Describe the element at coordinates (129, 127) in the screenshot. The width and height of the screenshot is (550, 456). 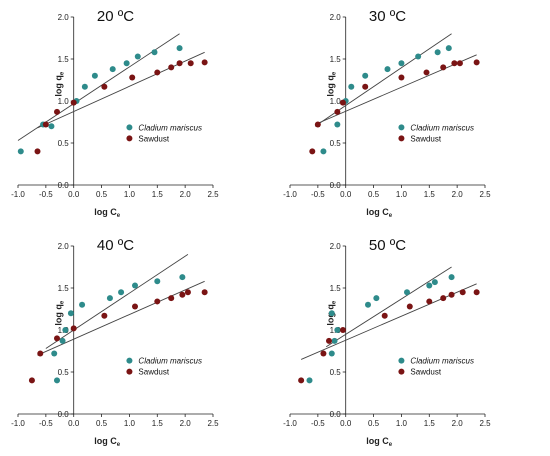
I see `legend-marker-cladium` at that location.